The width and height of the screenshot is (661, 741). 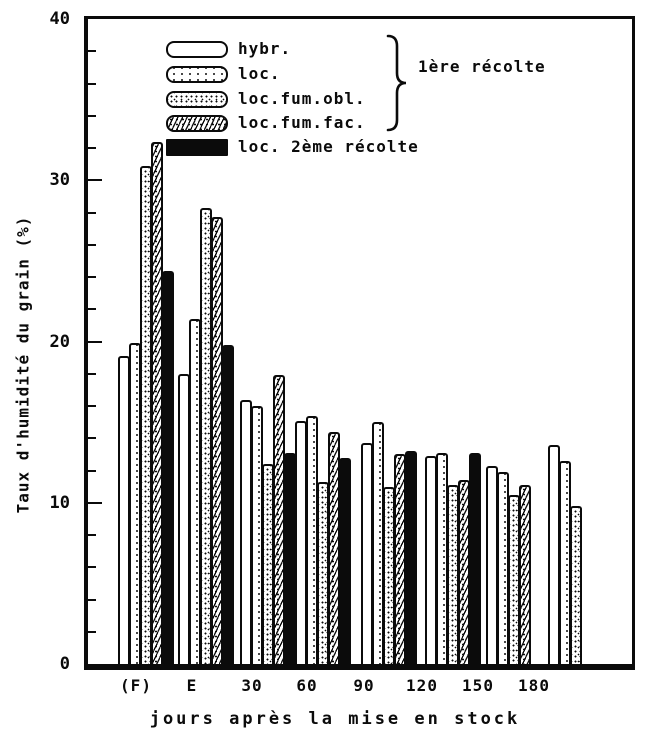 I want to click on legend-swatch-plain, so click(x=197, y=49).